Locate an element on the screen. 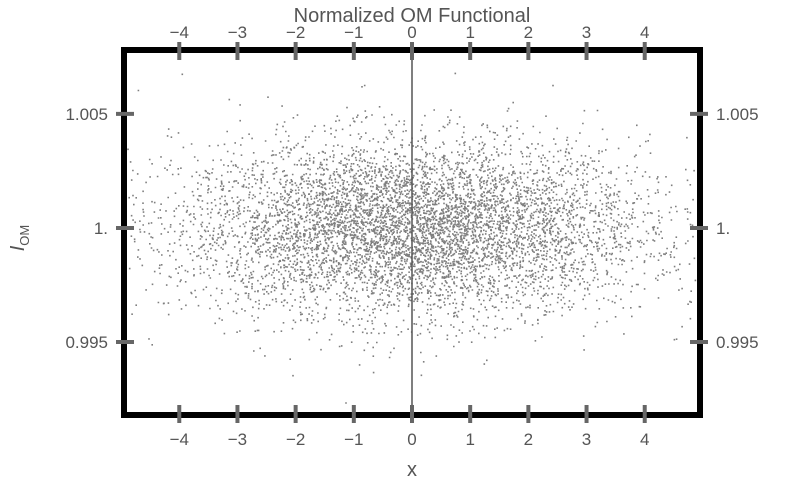  x-tick-label-top: 1 is located at coordinates (469, 32).